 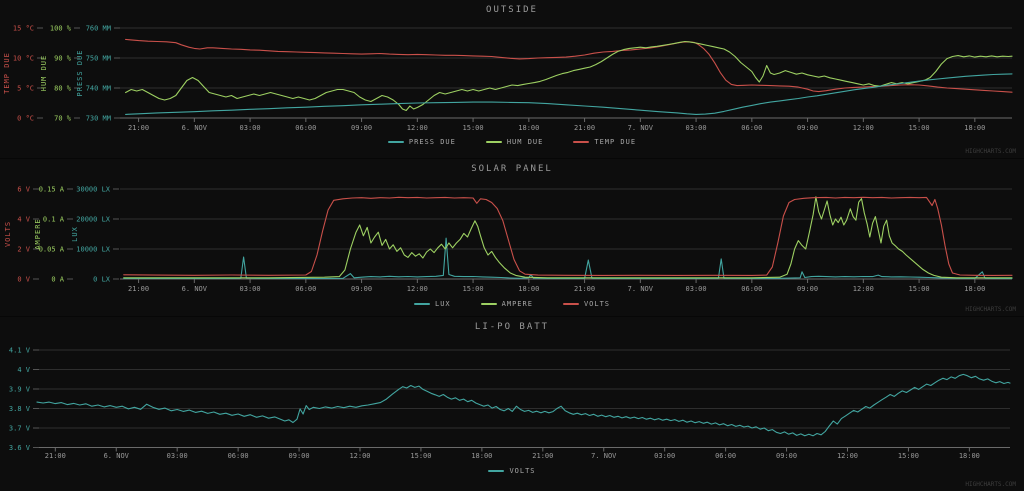 What do you see at coordinates (98, 59) in the screenshot?
I see `y-tick-label: 750 MM` at bounding box center [98, 59].